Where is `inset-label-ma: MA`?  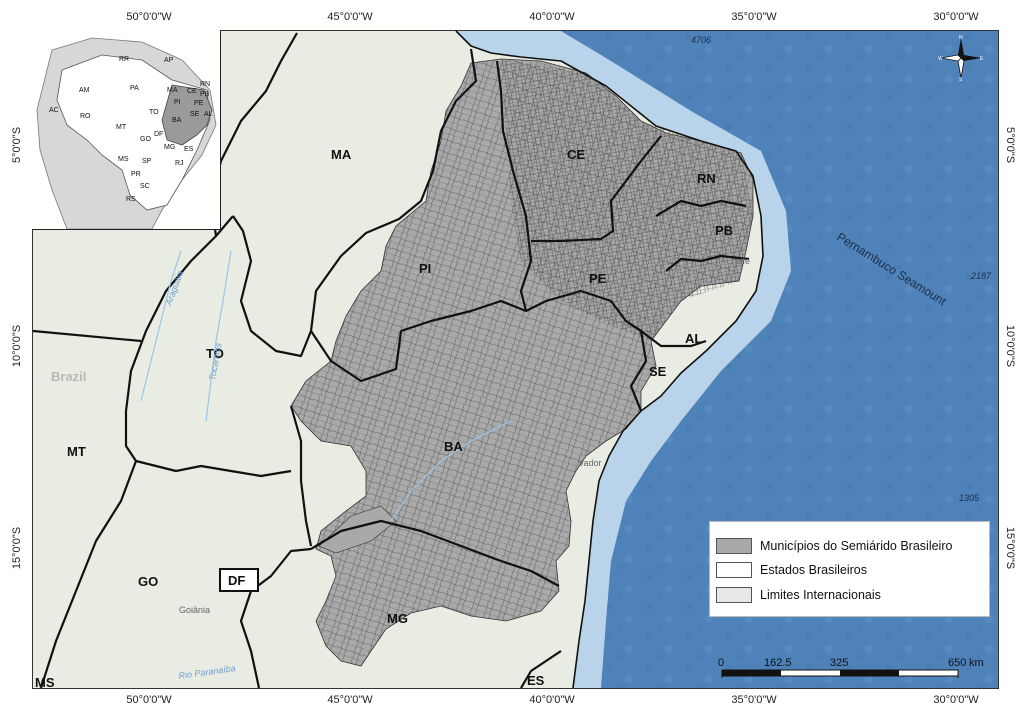 inset-label-ma: MA is located at coordinates (172, 90).